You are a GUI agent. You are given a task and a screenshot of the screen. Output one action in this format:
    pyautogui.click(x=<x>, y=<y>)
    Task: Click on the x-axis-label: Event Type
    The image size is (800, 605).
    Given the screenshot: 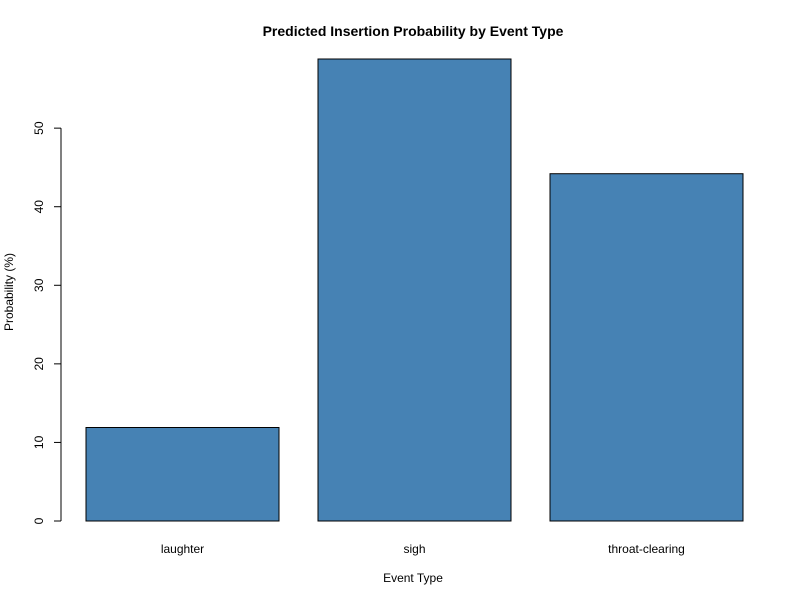 What is the action you would take?
    pyautogui.click(x=413, y=578)
    